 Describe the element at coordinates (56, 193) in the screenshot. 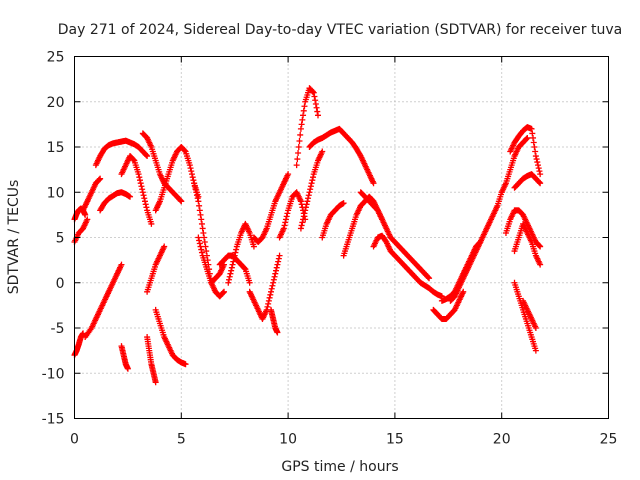

I see `y-tick-label: 10` at that location.